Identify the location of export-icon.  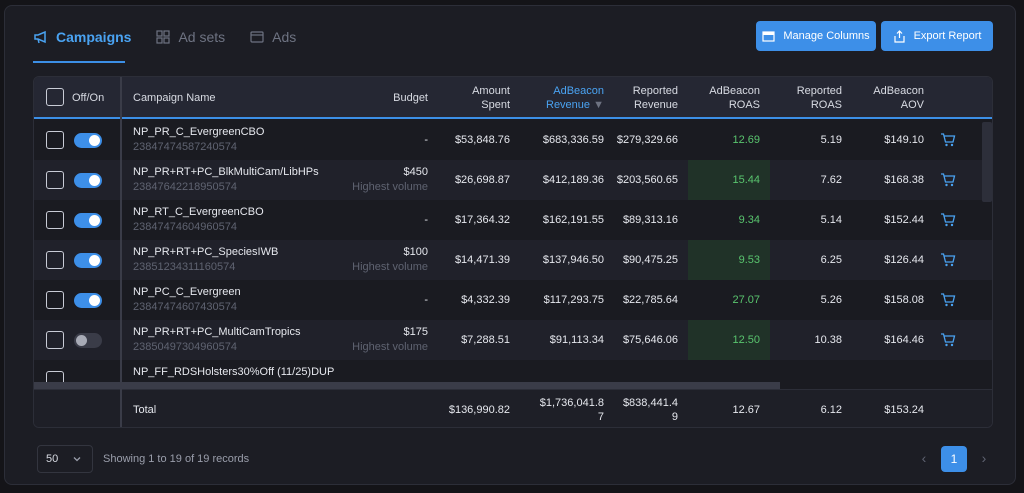
(899, 36).